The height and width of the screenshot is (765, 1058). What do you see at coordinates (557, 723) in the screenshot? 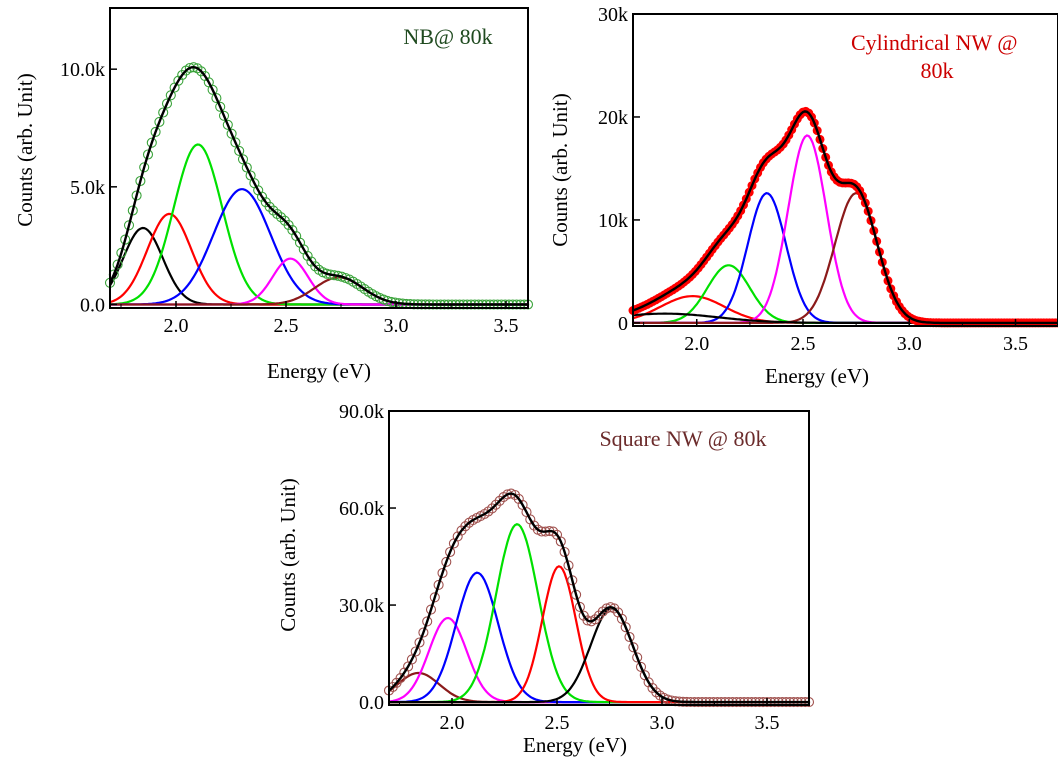
I see `x-tick-label-square: 2.5` at bounding box center [557, 723].